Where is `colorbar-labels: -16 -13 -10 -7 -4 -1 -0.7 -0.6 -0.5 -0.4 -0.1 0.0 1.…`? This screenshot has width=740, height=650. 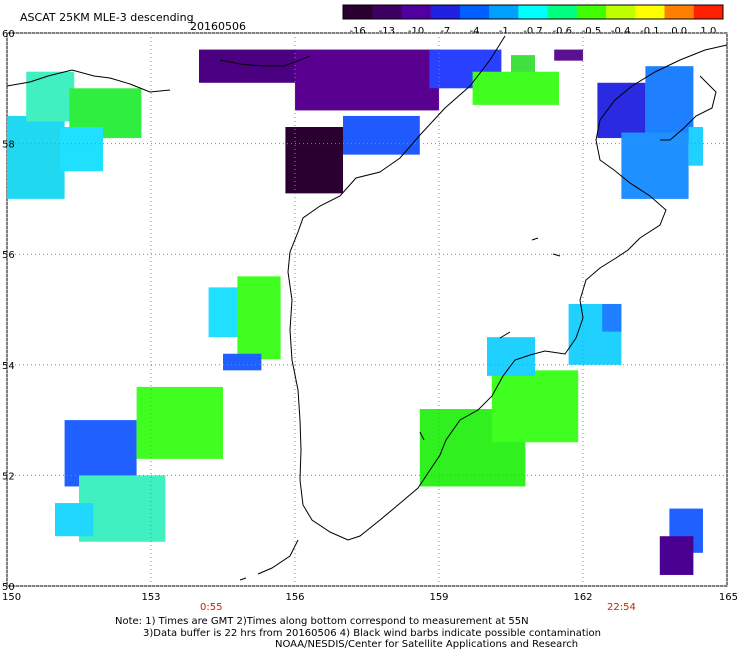 colorbar-labels: -16 -13 -10 -7 -4 -1 -0.7 -0.6 -0.5 -0.4 -0.1 0.0 1.… is located at coordinates (532, 31).